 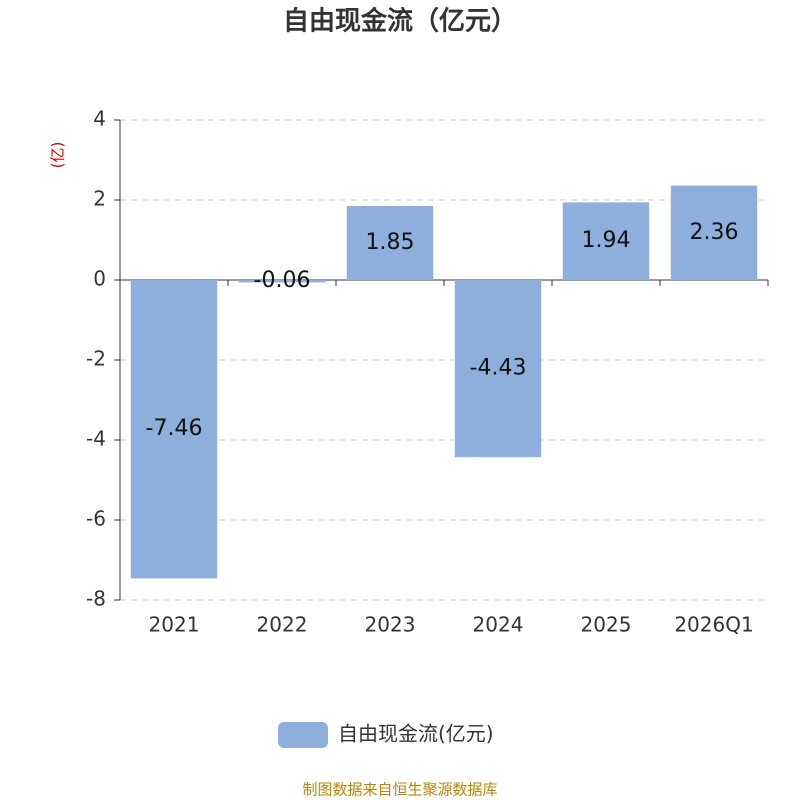 I want to click on source-note: 制图数据来自恒生聚源数据库, so click(x=399, y=790).